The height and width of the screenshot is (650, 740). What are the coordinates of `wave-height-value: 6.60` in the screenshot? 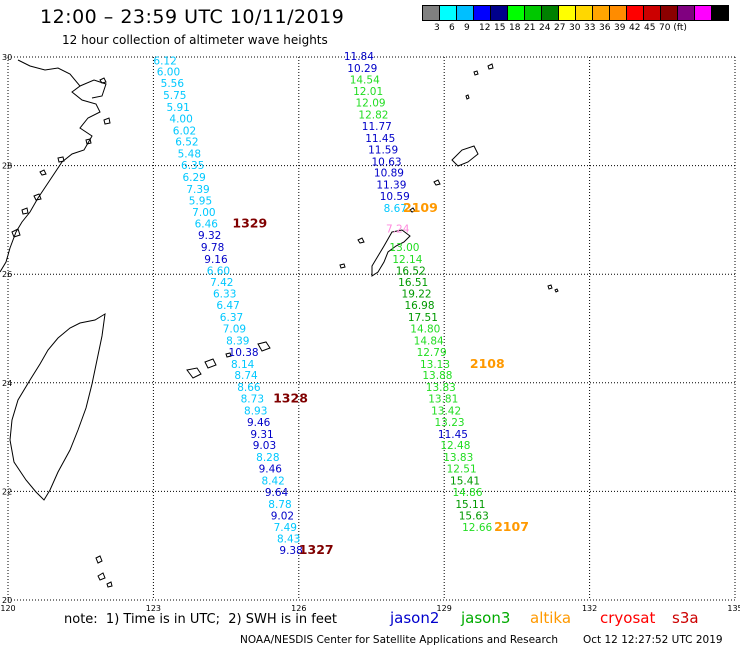 It's located at (218, 271).